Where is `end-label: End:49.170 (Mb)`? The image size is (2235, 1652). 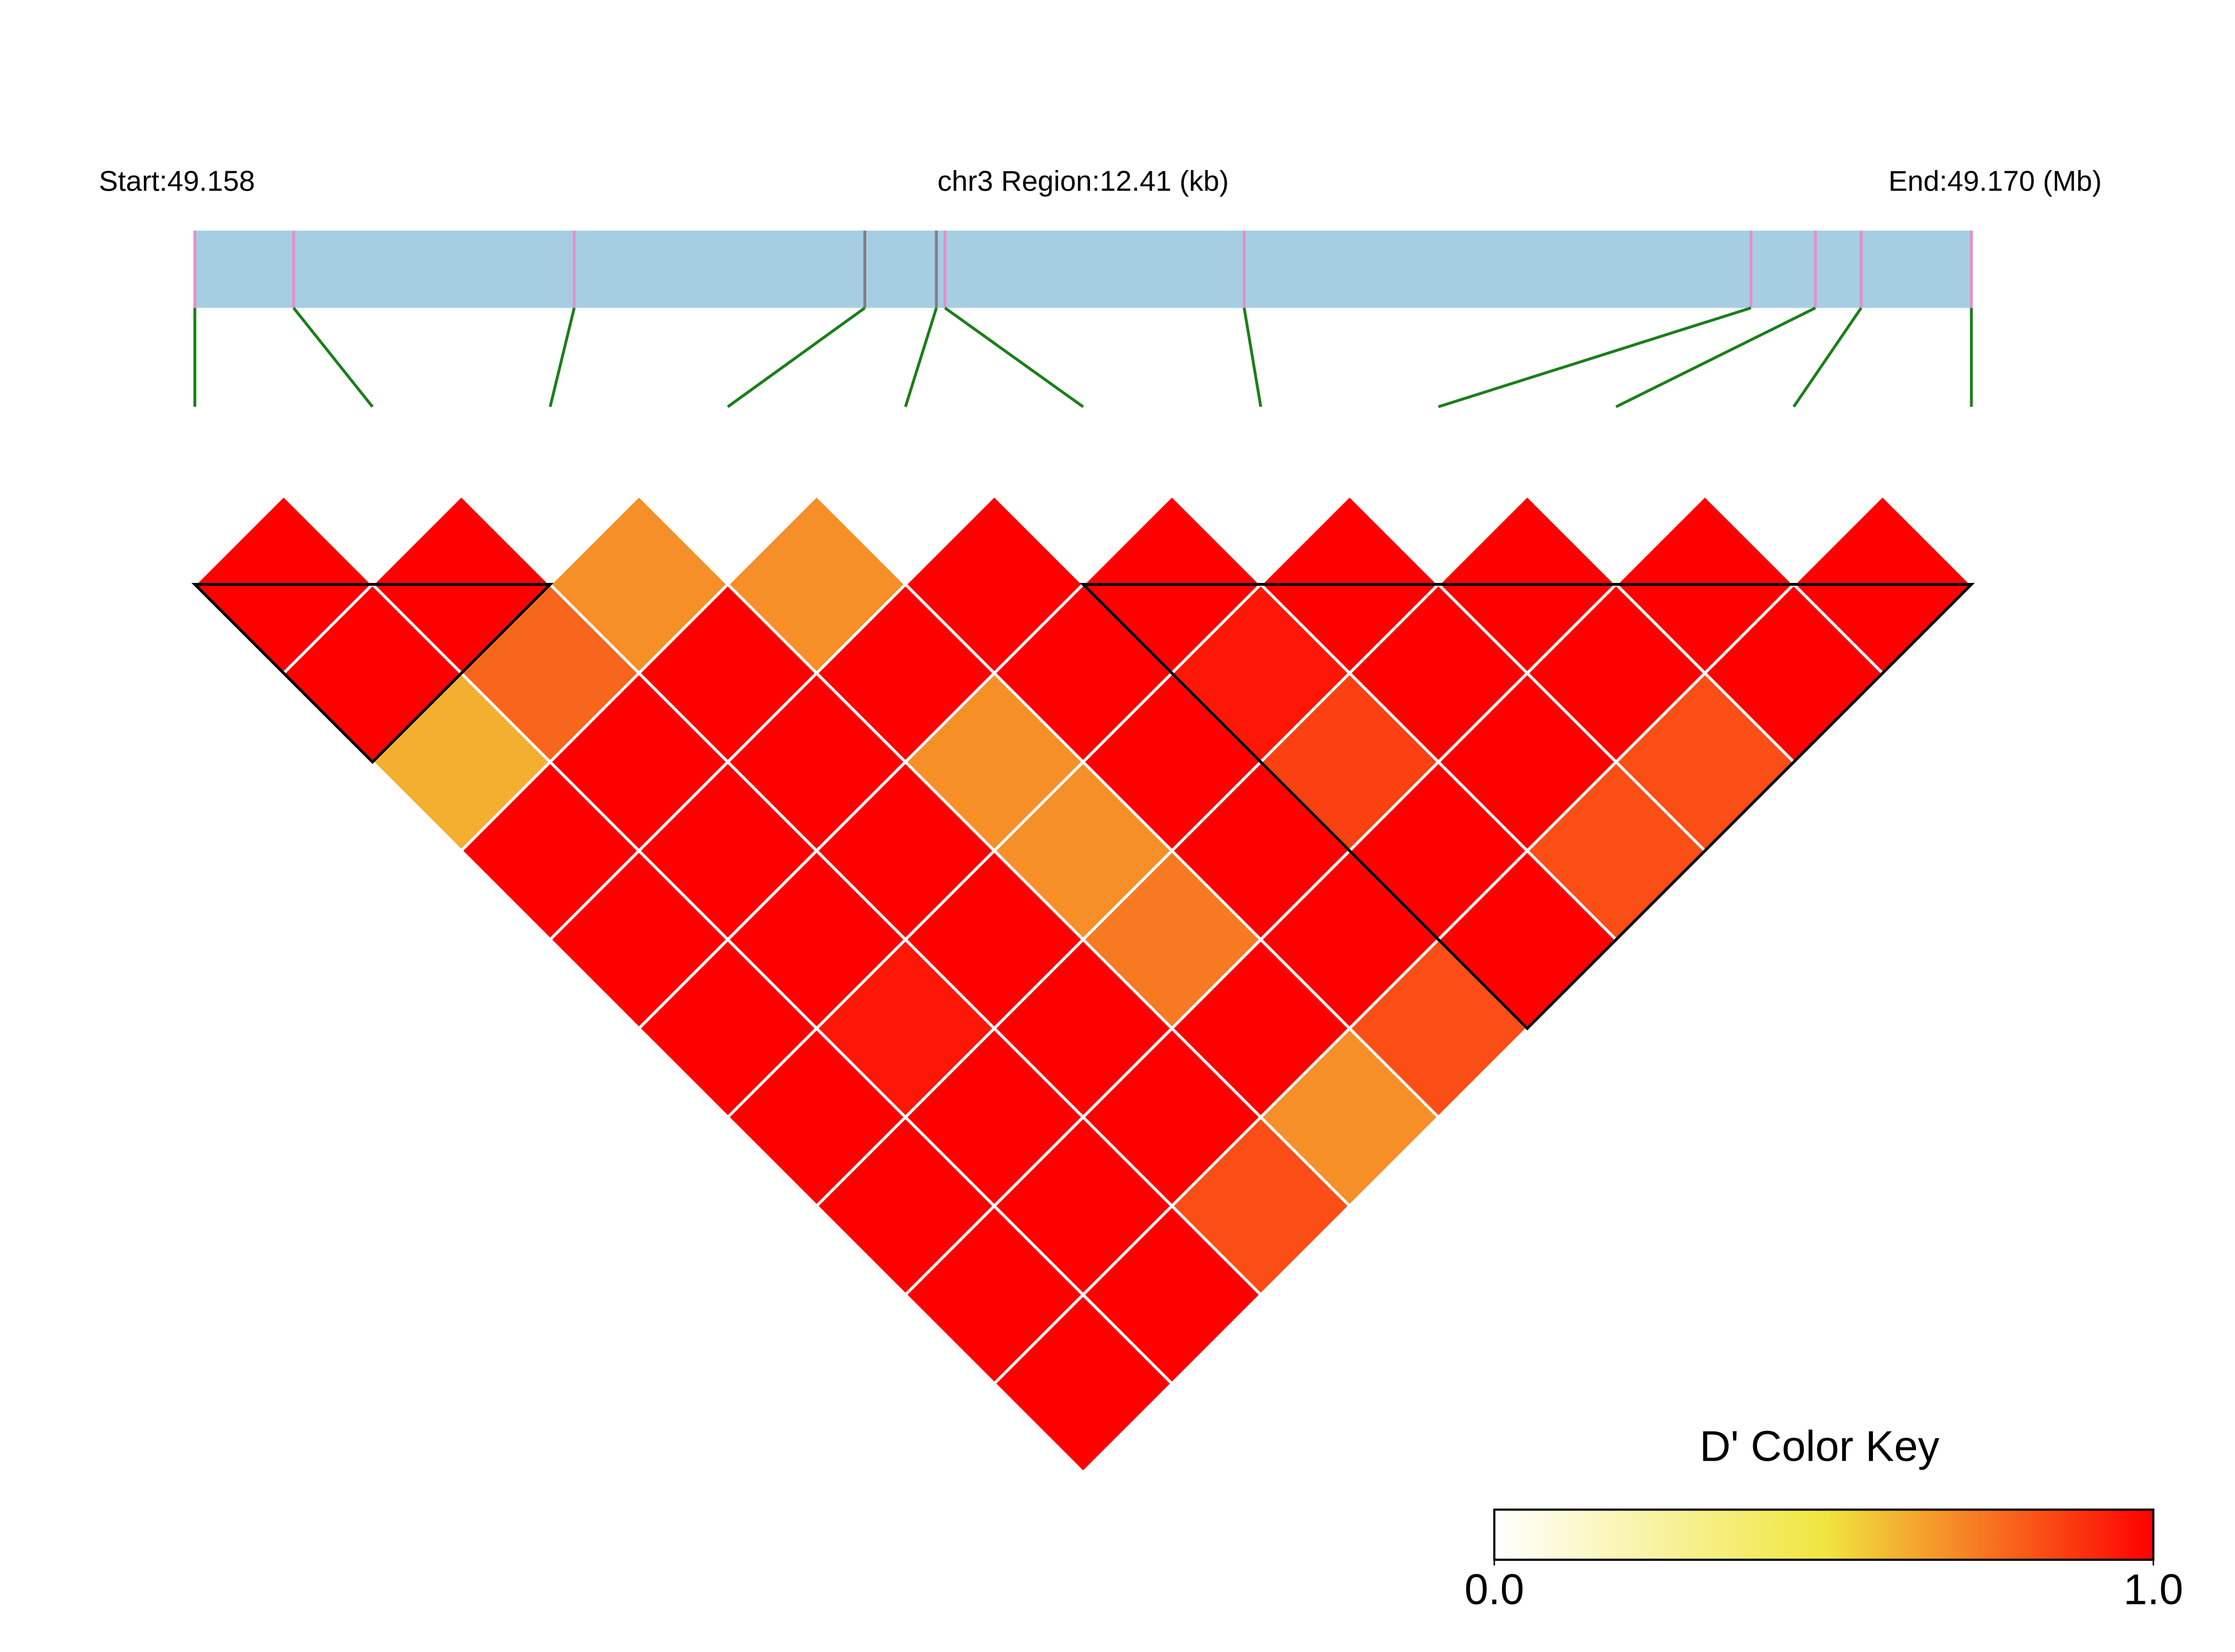
end-label: End:49.170 (Mb) is located at coordinates (1995, 181).